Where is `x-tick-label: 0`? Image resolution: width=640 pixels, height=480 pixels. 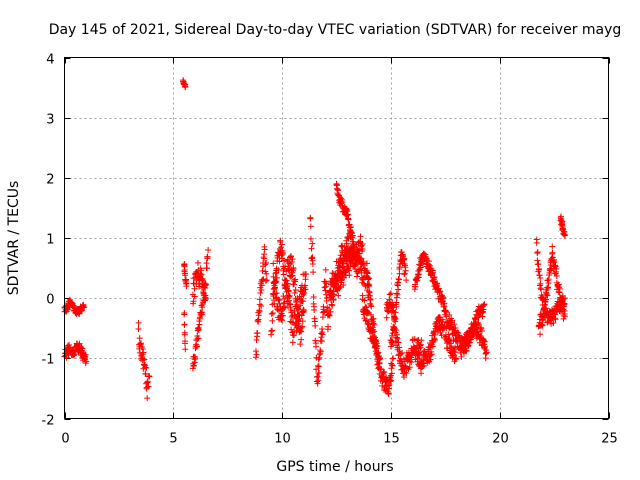 x-tick-label: 0 is located at coordinates (65, 439).